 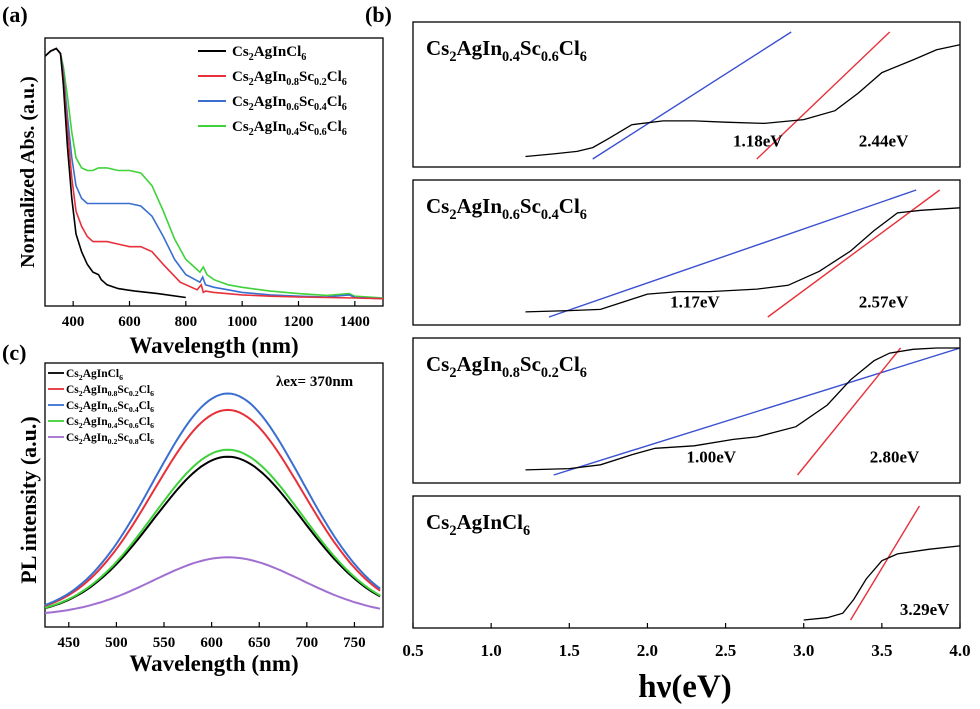 I want to click on panel-b-subplot: Cs2AgIn0.4Sc0.6Cl6 1.18eV 2.44eV, so click(x=686, y=94).